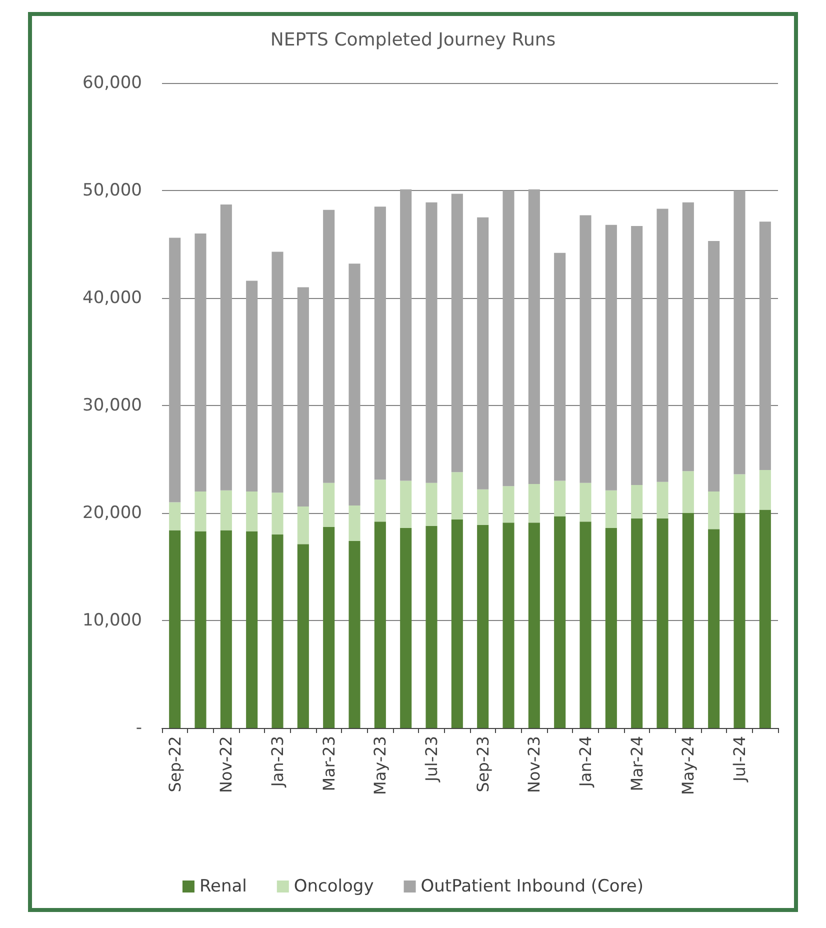 Image resolution: width=826 pixels, height=928 pixels. I want to click on x-tick-label: Nov-22, so click(226, 764).